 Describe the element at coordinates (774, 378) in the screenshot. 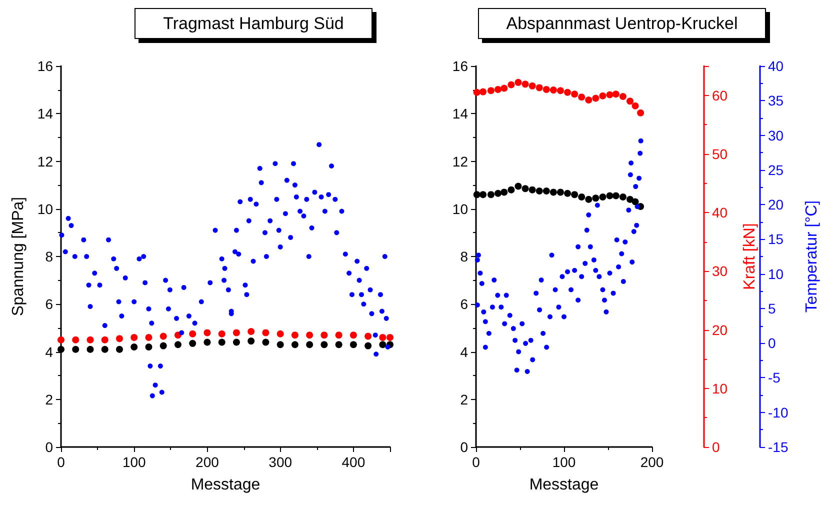

I see `y3-tick-label: -5` at that location.